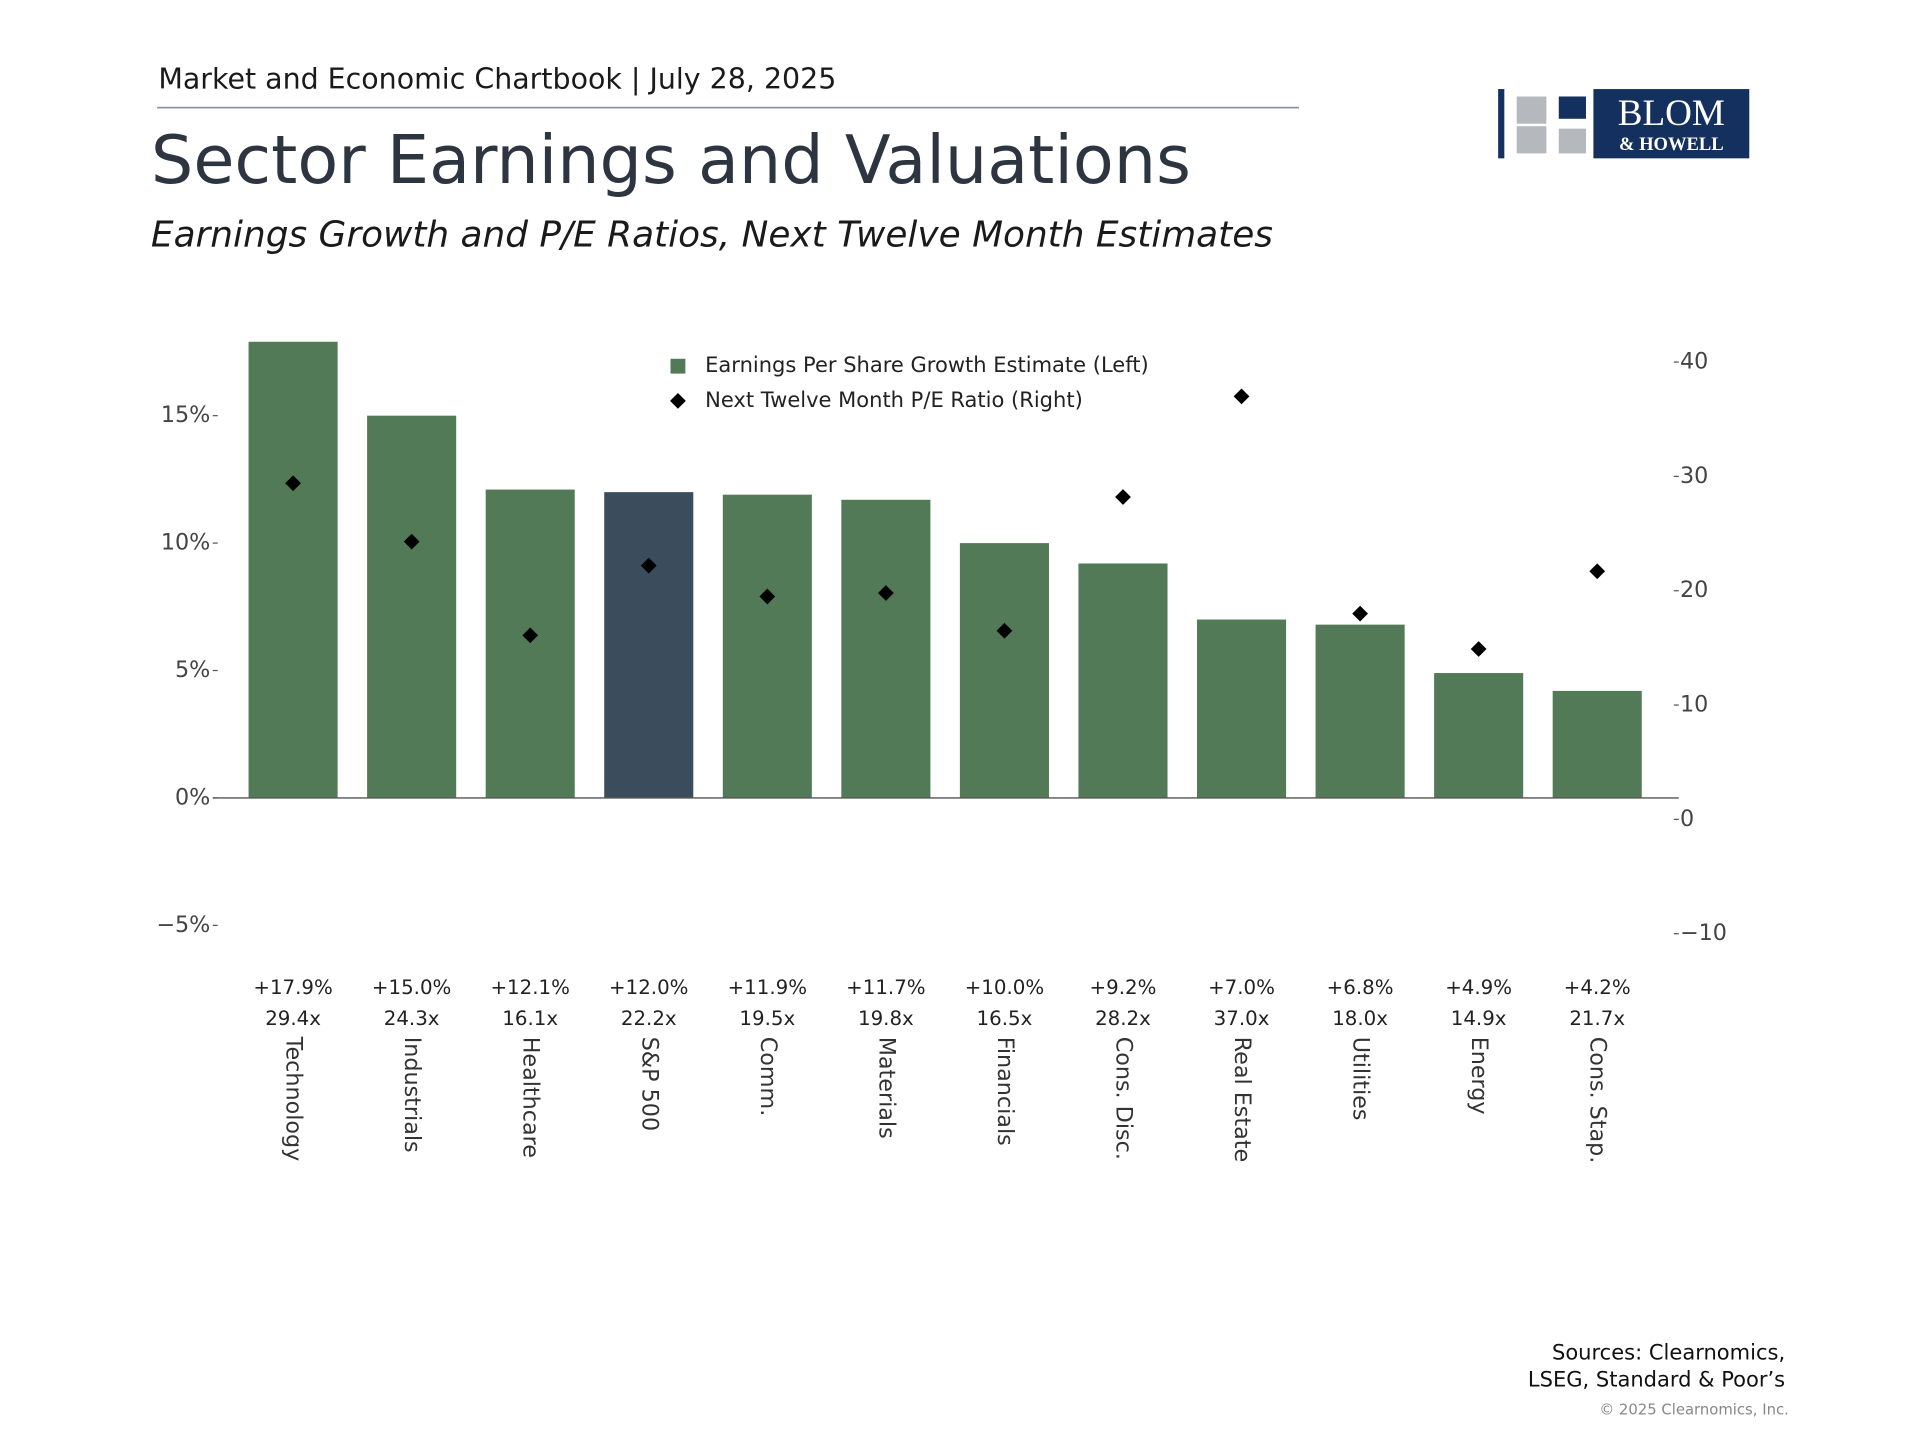  I want to click on x-tick-label: Utilities, so click(1361, 1079).